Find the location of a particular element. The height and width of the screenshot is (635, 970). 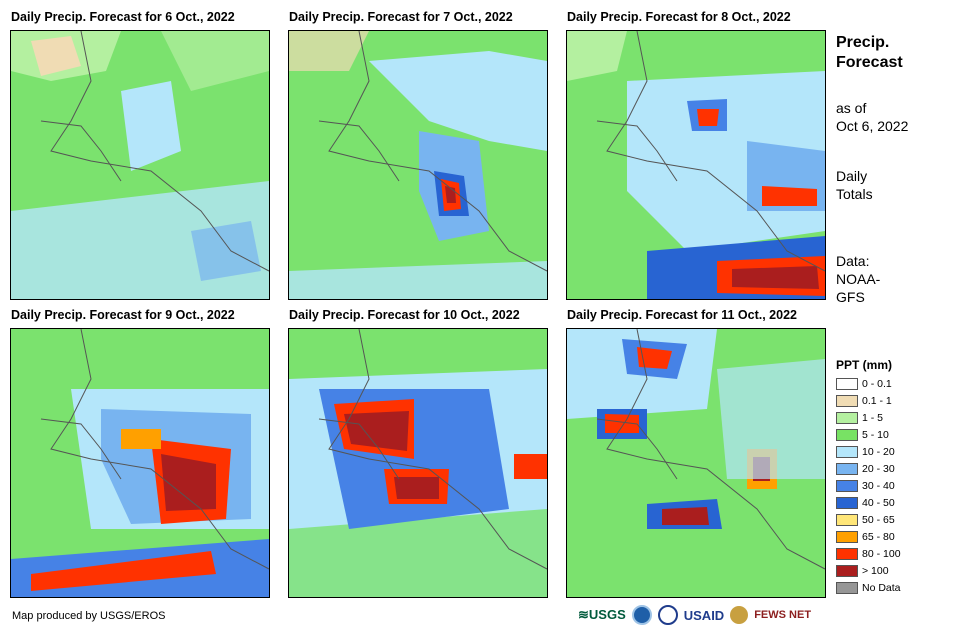

legend-label: No Data is located at coordinates (881, 588).